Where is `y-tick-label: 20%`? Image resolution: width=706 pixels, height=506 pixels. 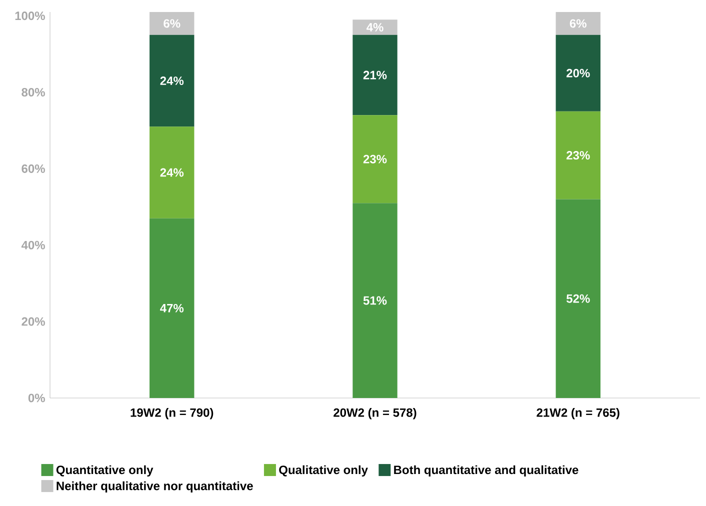 y-tick-label: 20% is located at coordinates (33, 321).